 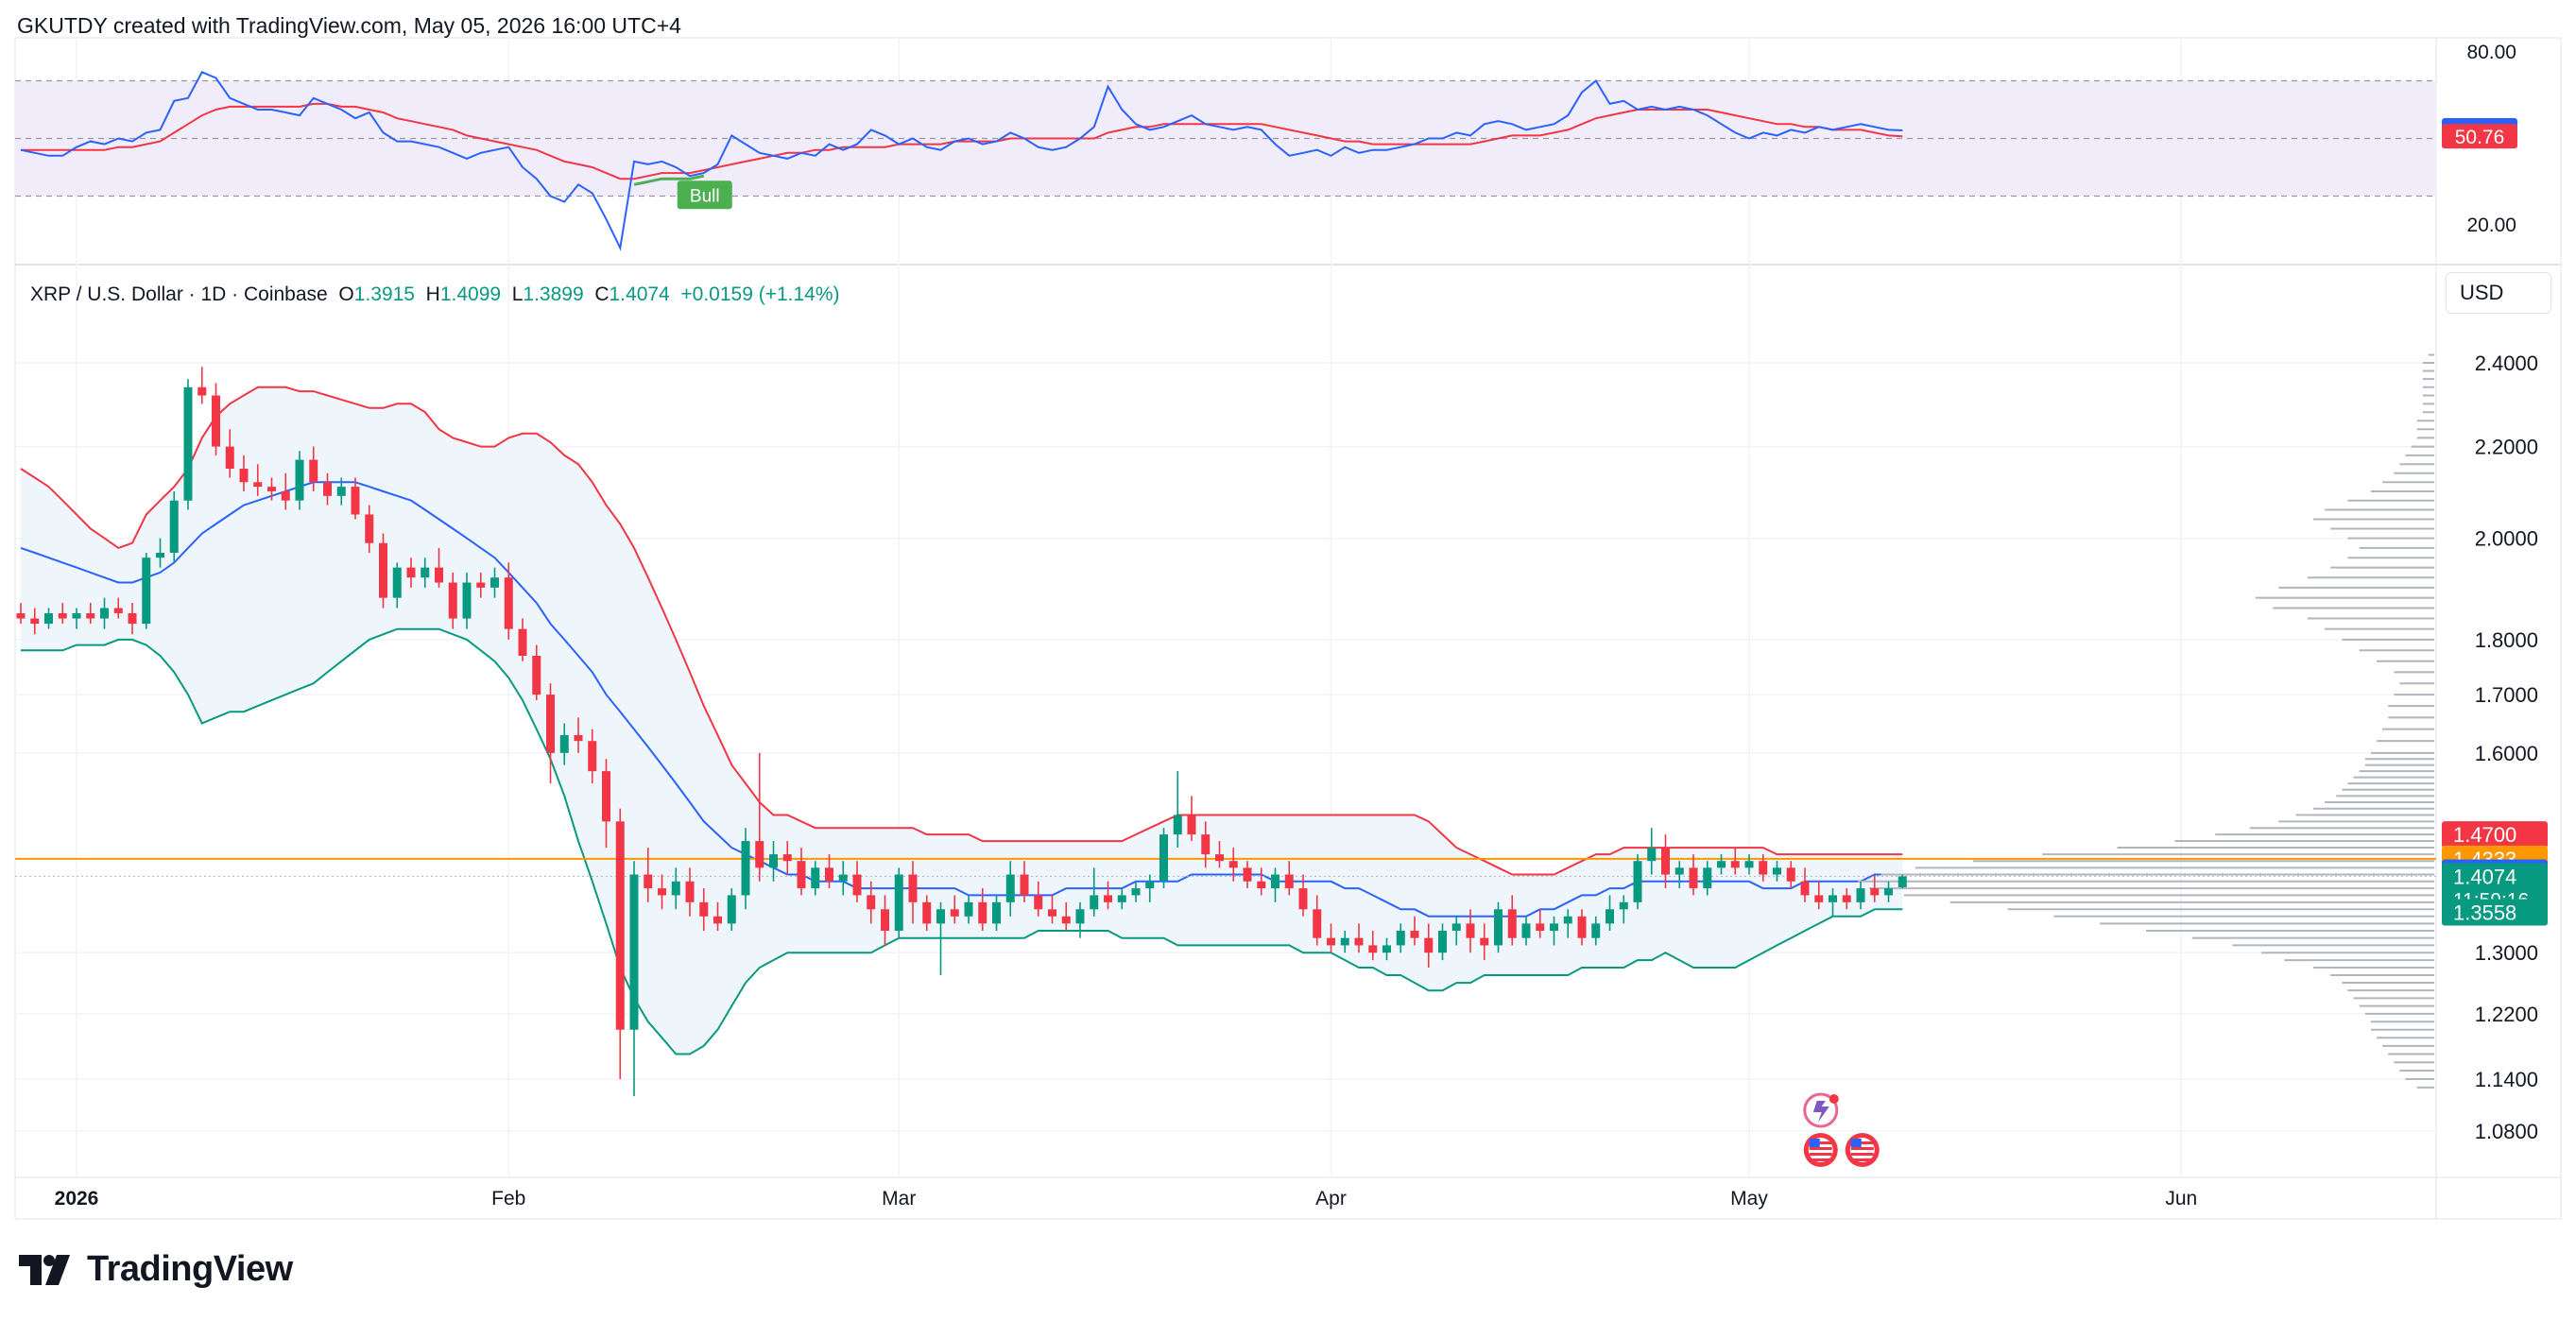 I want to click on price-tag, so click(x=2495, y=835).